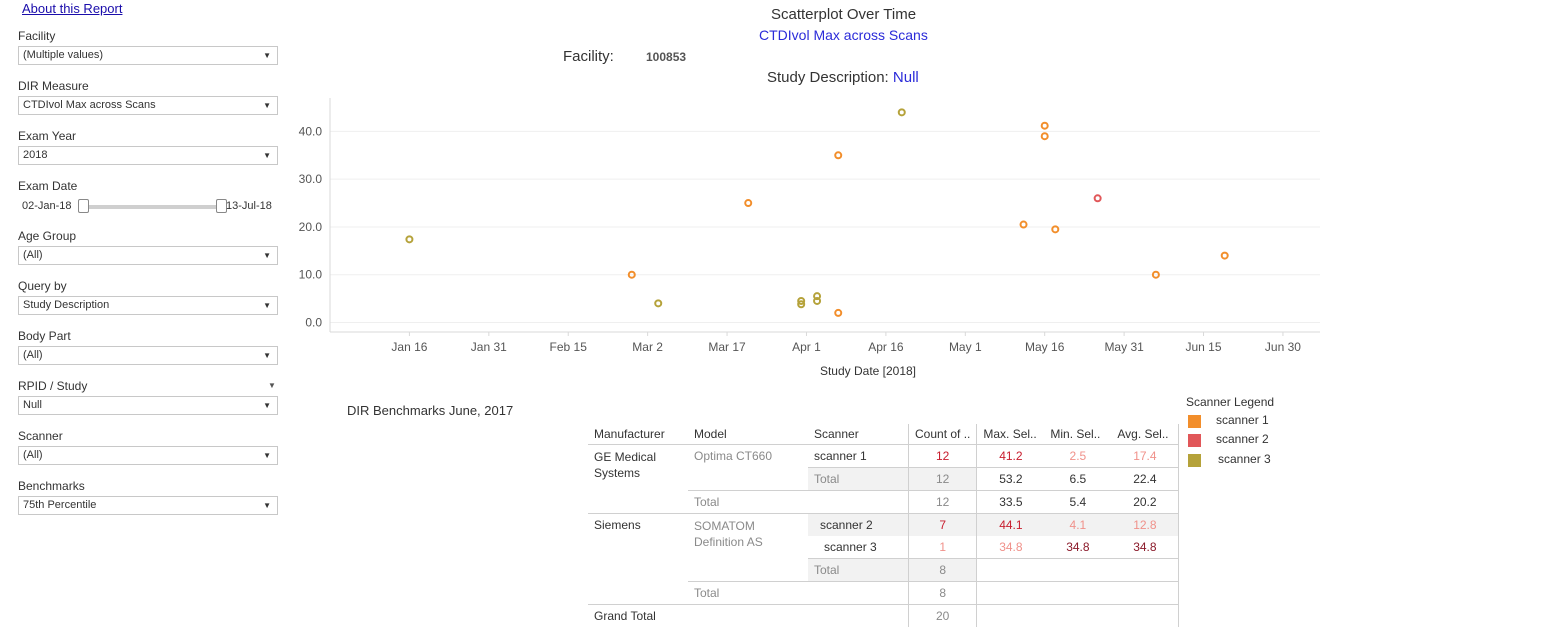  Describe the element at coordinates (1011, 456) in the screenshot. I see `max-cell: 41.2` at that location.